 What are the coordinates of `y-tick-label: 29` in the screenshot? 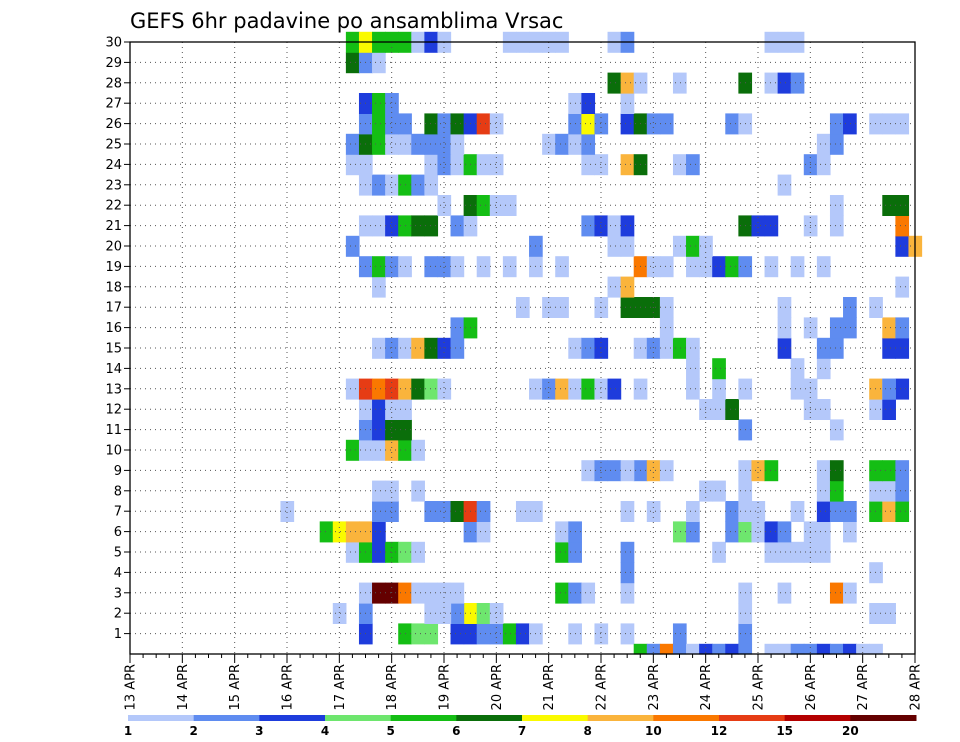 It's located at (113, 63).